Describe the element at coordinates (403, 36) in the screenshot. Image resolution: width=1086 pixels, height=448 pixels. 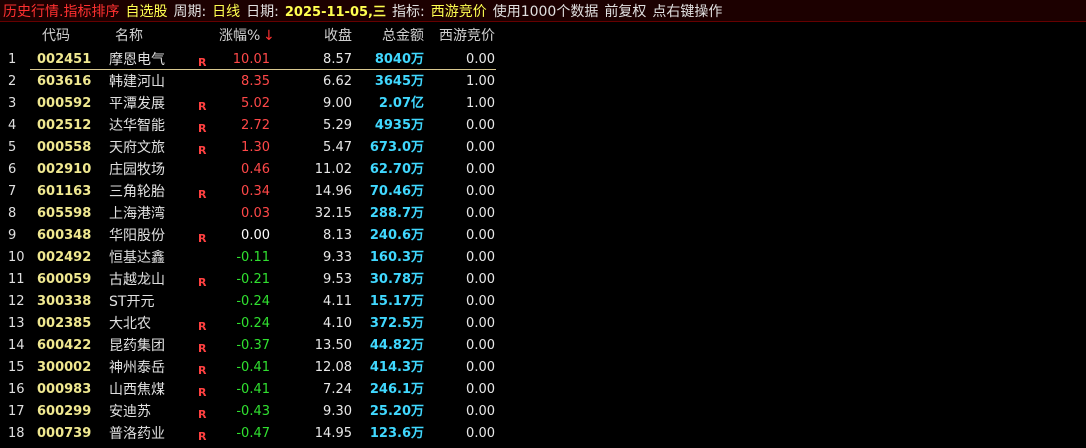
I see `header-amount: 总金额` at that location.